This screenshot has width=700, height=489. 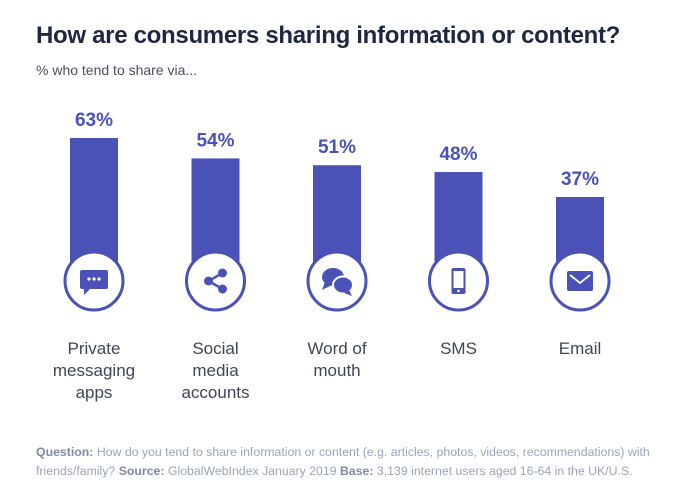 I want to click on source-text: GlobalWebIndex January 2019, so click(x=252, y=471).